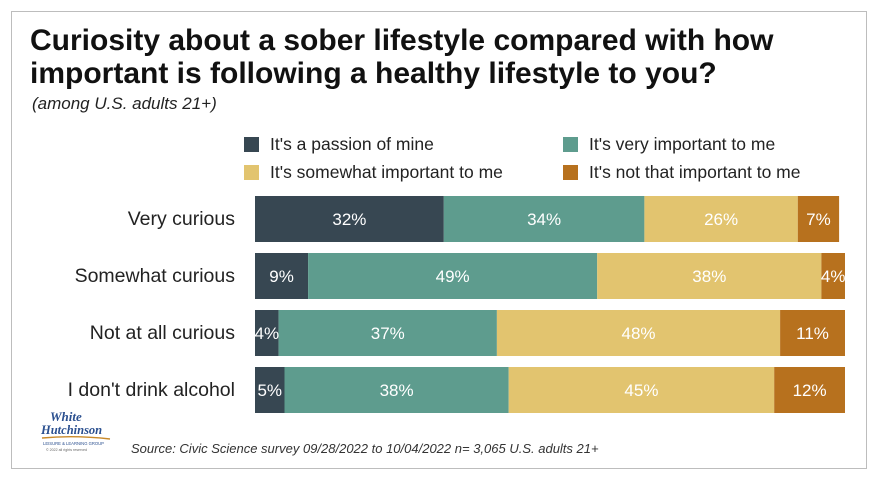  I want to click on legend-label-not-important: It's not that important to me, so click(695, 171).